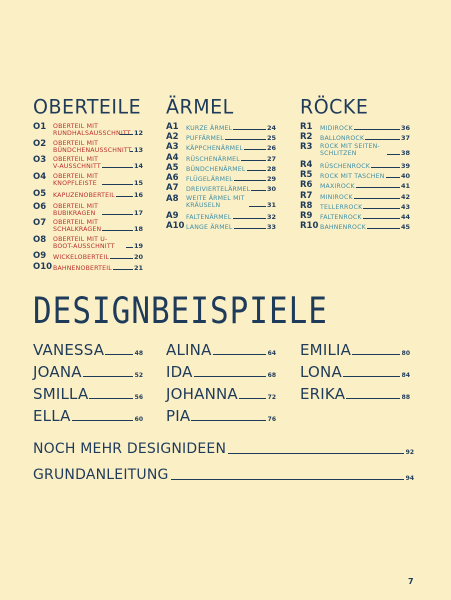 The height and width of the screenshot is (600, 451). Describe the element at coordinates (138, 213) in the screenshot. I see `entry-page: 17` at that location.